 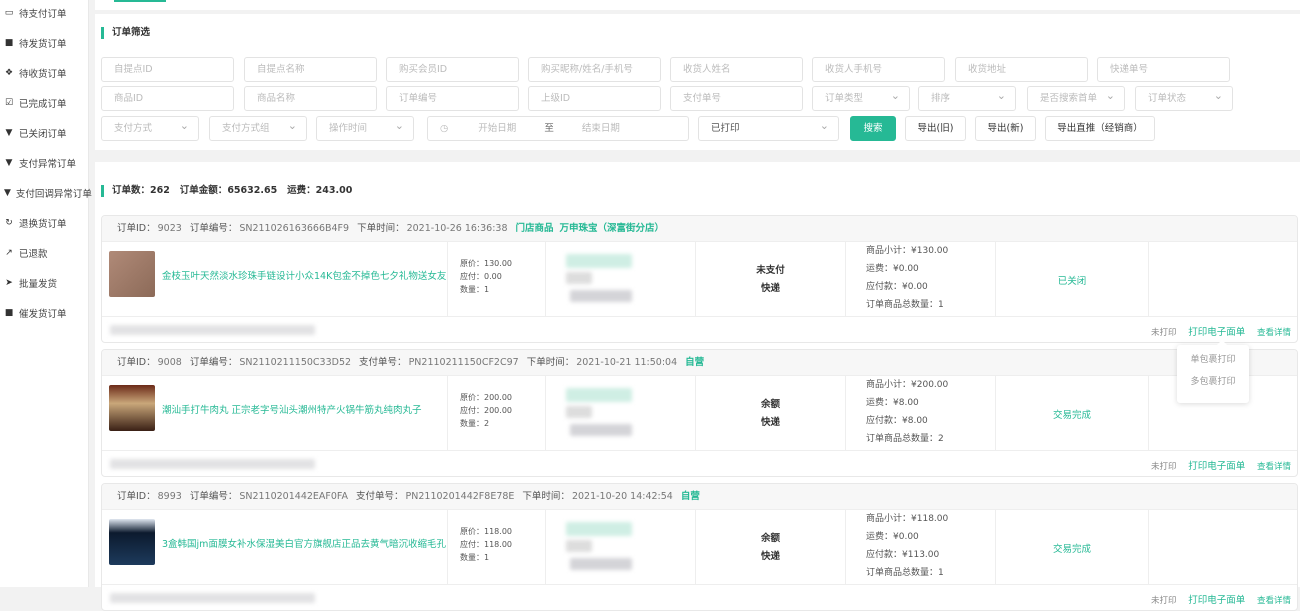 I want to click on sidebar-item-label: 待收货订单, so click(x=43, y=74).